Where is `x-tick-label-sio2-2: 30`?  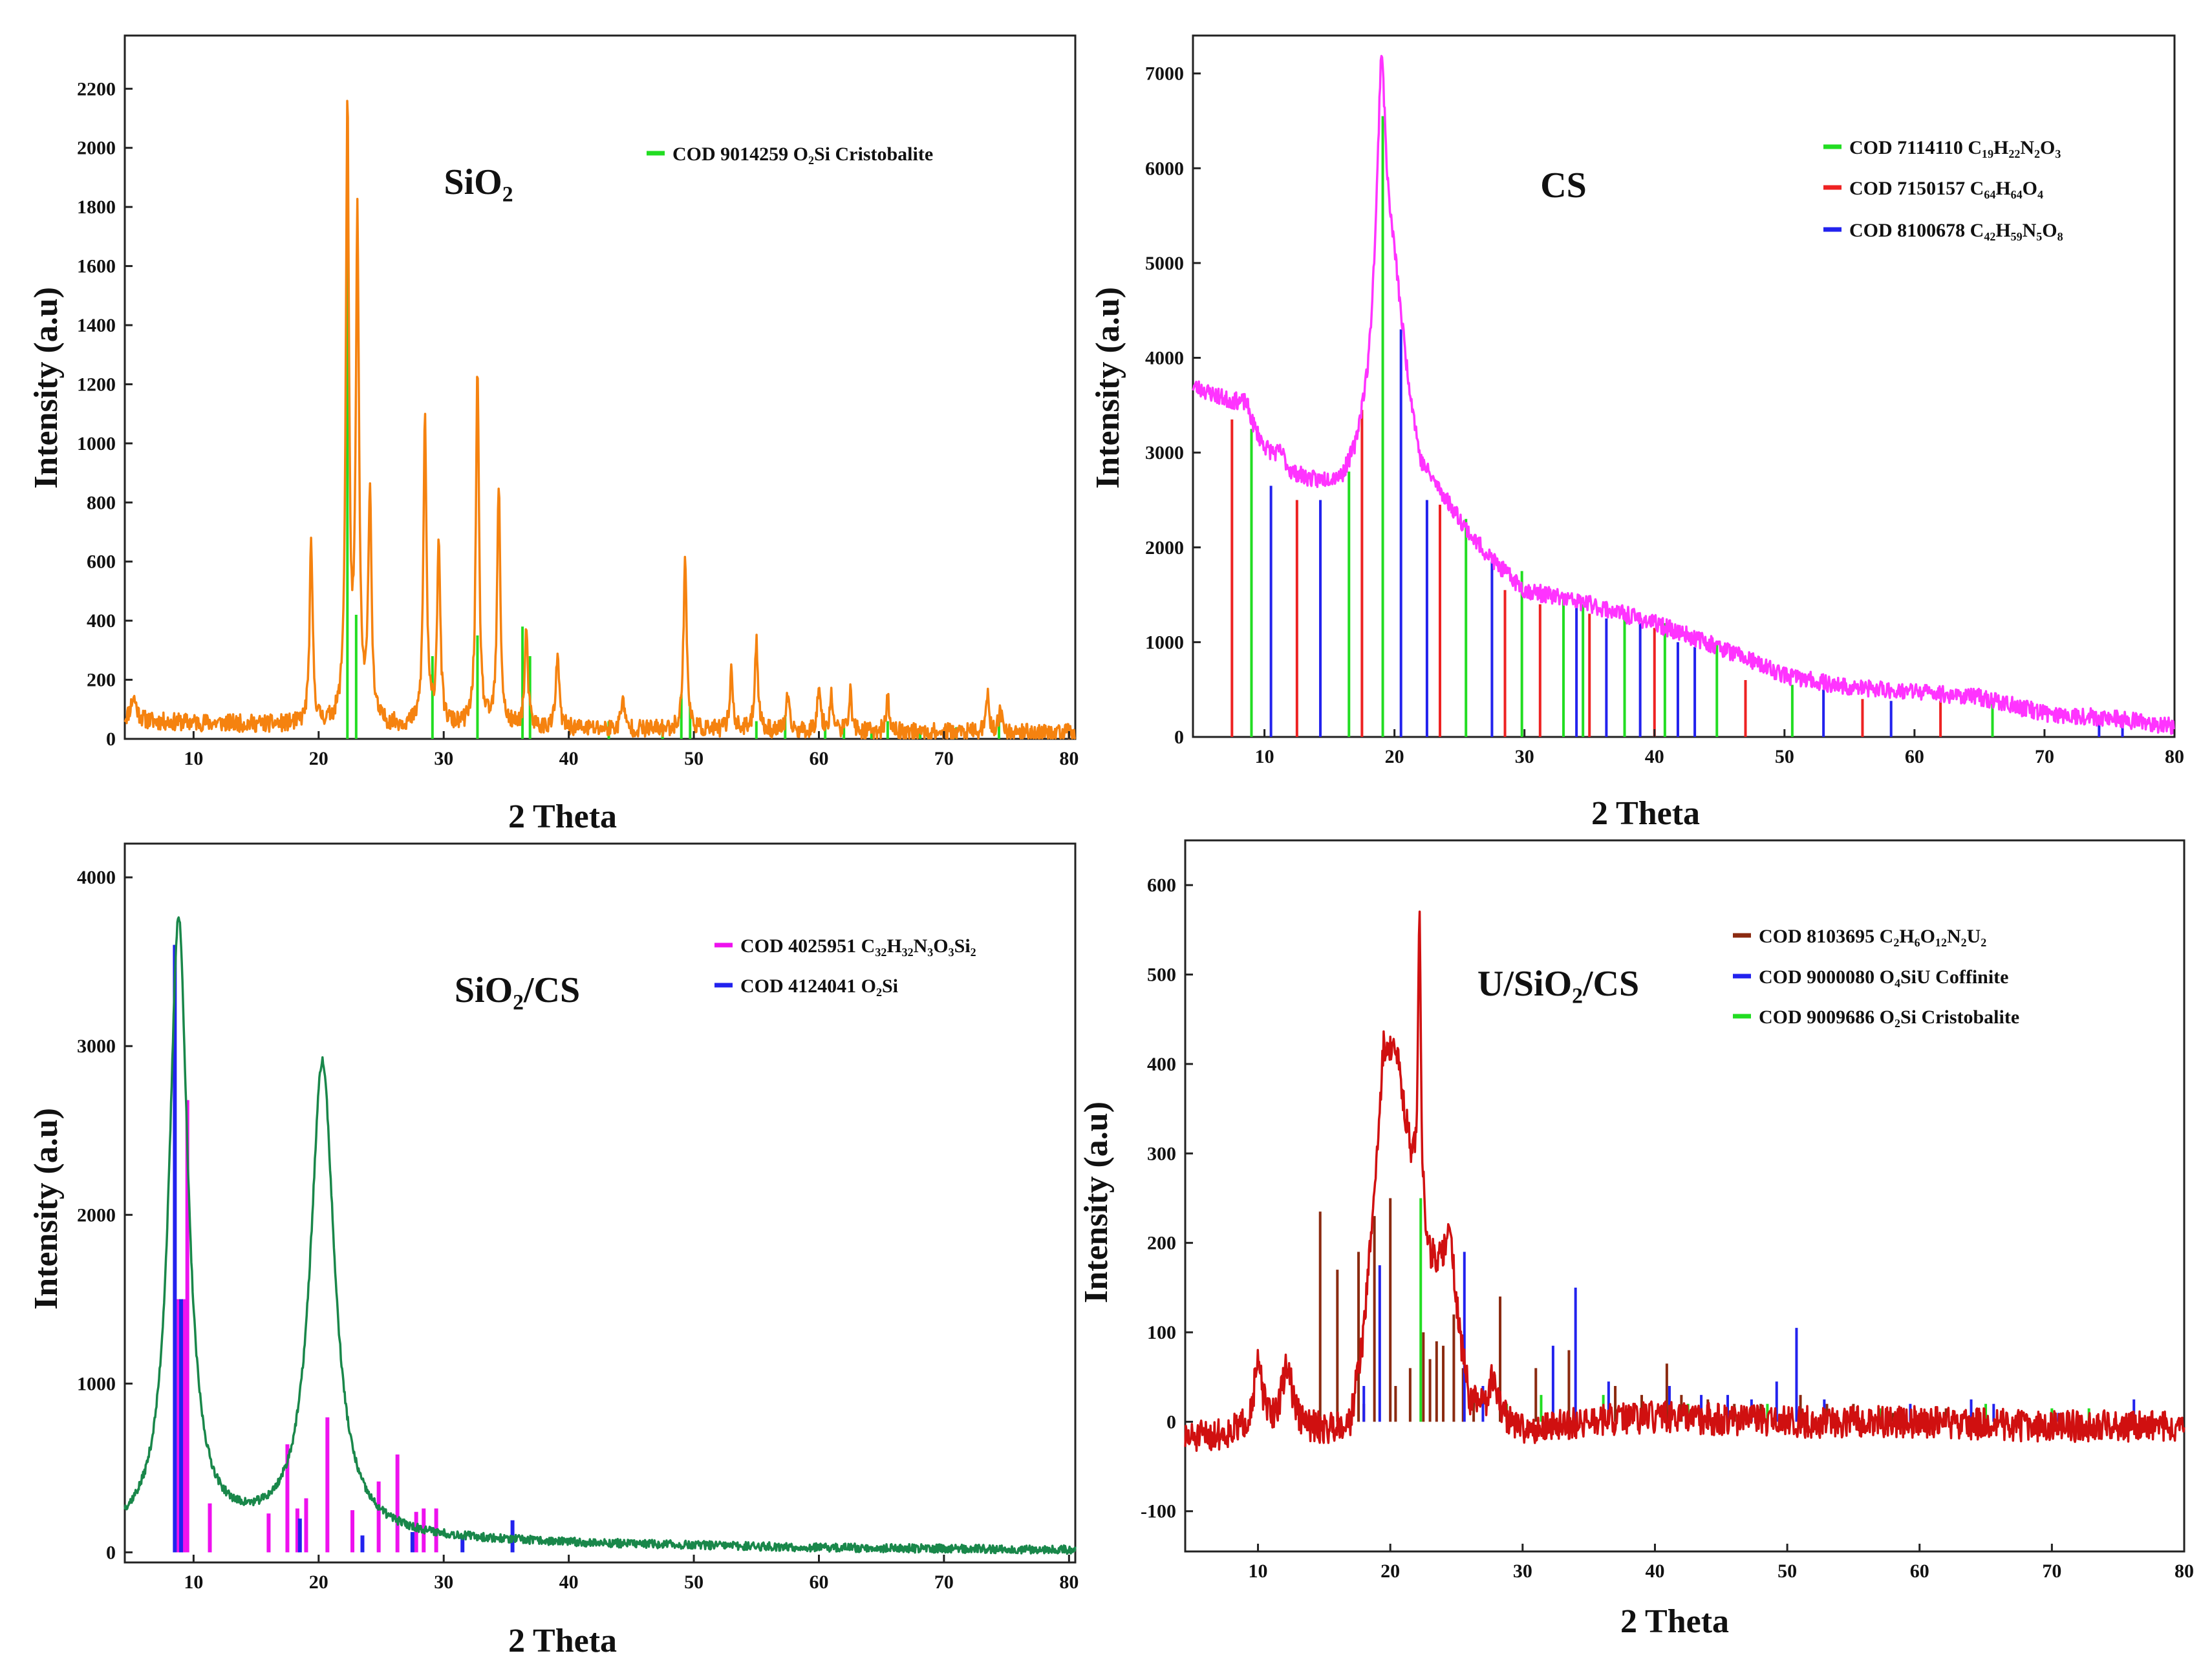 x-tick-label-sio2-2: 30 is located at coordinates (443, 758).